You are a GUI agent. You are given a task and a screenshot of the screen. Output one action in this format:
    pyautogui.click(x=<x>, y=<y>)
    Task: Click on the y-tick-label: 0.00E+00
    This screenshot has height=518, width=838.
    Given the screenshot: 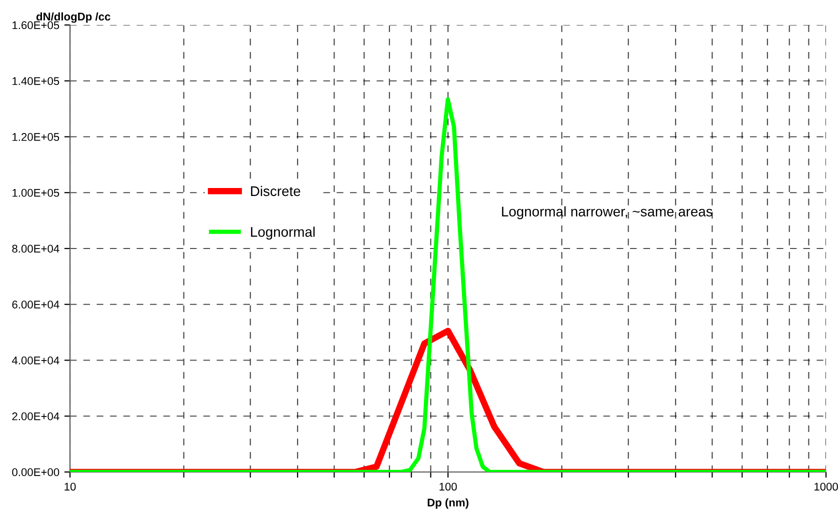 What is the action you would take?
    pyautogui.click(x=36, y=472)
    